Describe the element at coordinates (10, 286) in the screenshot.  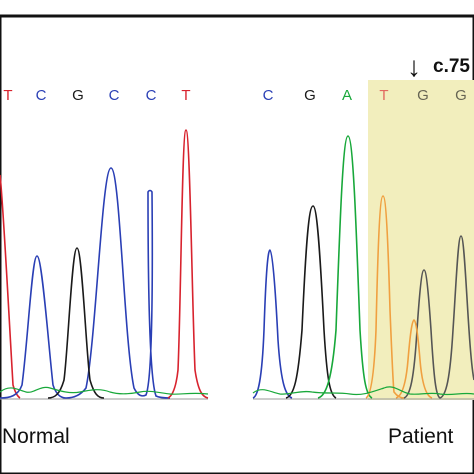
I see `normal-trace-t` at that location.